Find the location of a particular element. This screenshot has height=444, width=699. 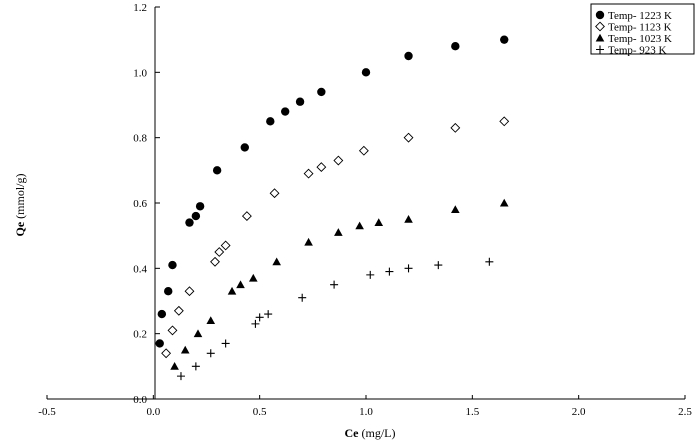

x-tick-label: 0.0 is located at coordinates (153, 412).